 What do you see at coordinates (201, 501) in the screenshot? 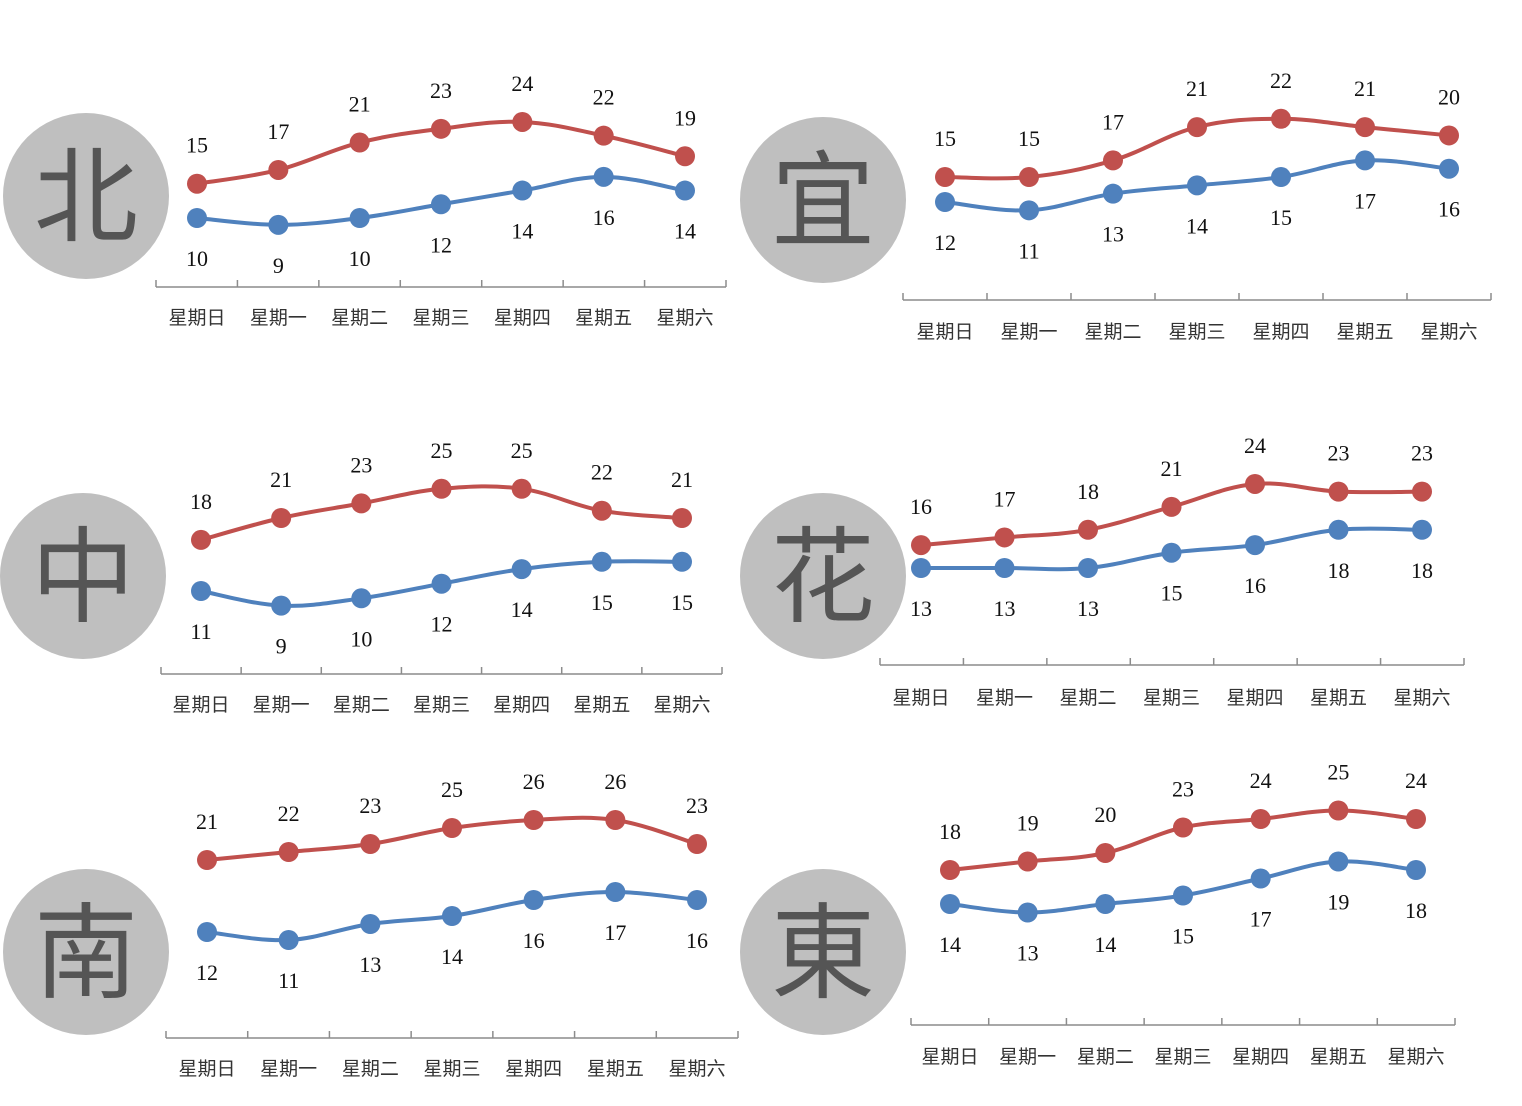
I see `high-temp-label: 18` at bounding box center [201, 501].